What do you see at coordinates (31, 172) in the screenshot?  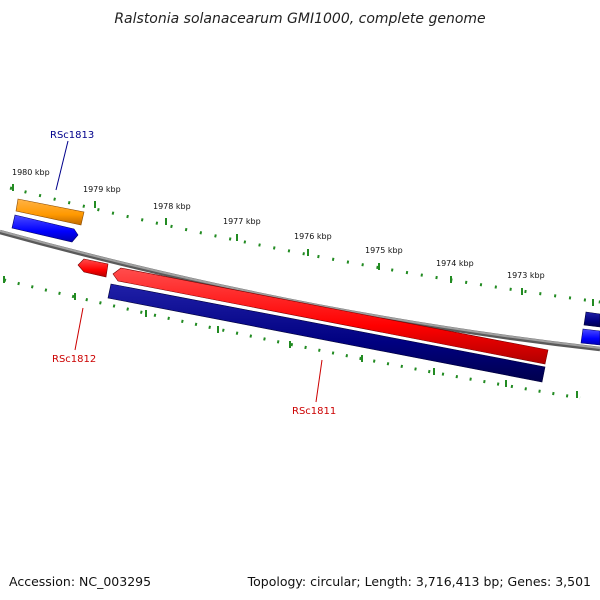 I see `kbp-label: 1980 kbp` at bounding box center [31, 172].